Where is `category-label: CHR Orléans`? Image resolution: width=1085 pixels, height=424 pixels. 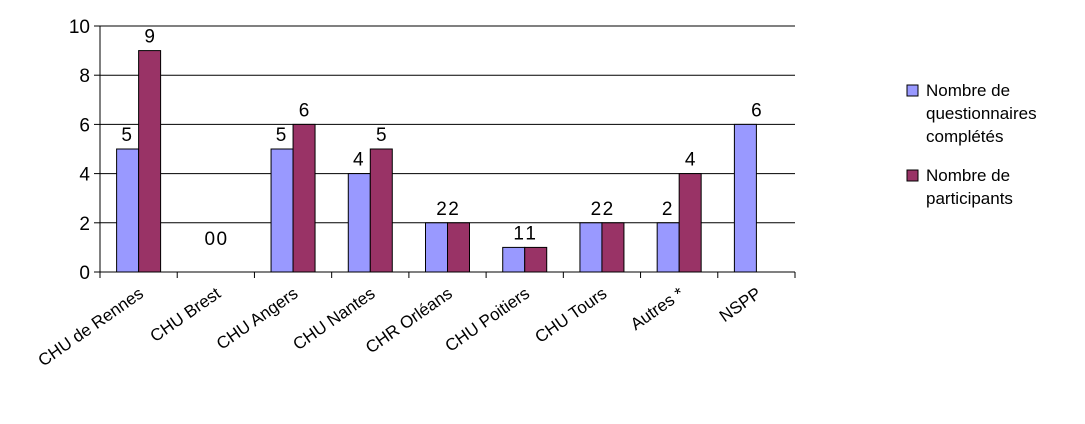 category-label: CHR Orléans is located at coordinates (409, 321).